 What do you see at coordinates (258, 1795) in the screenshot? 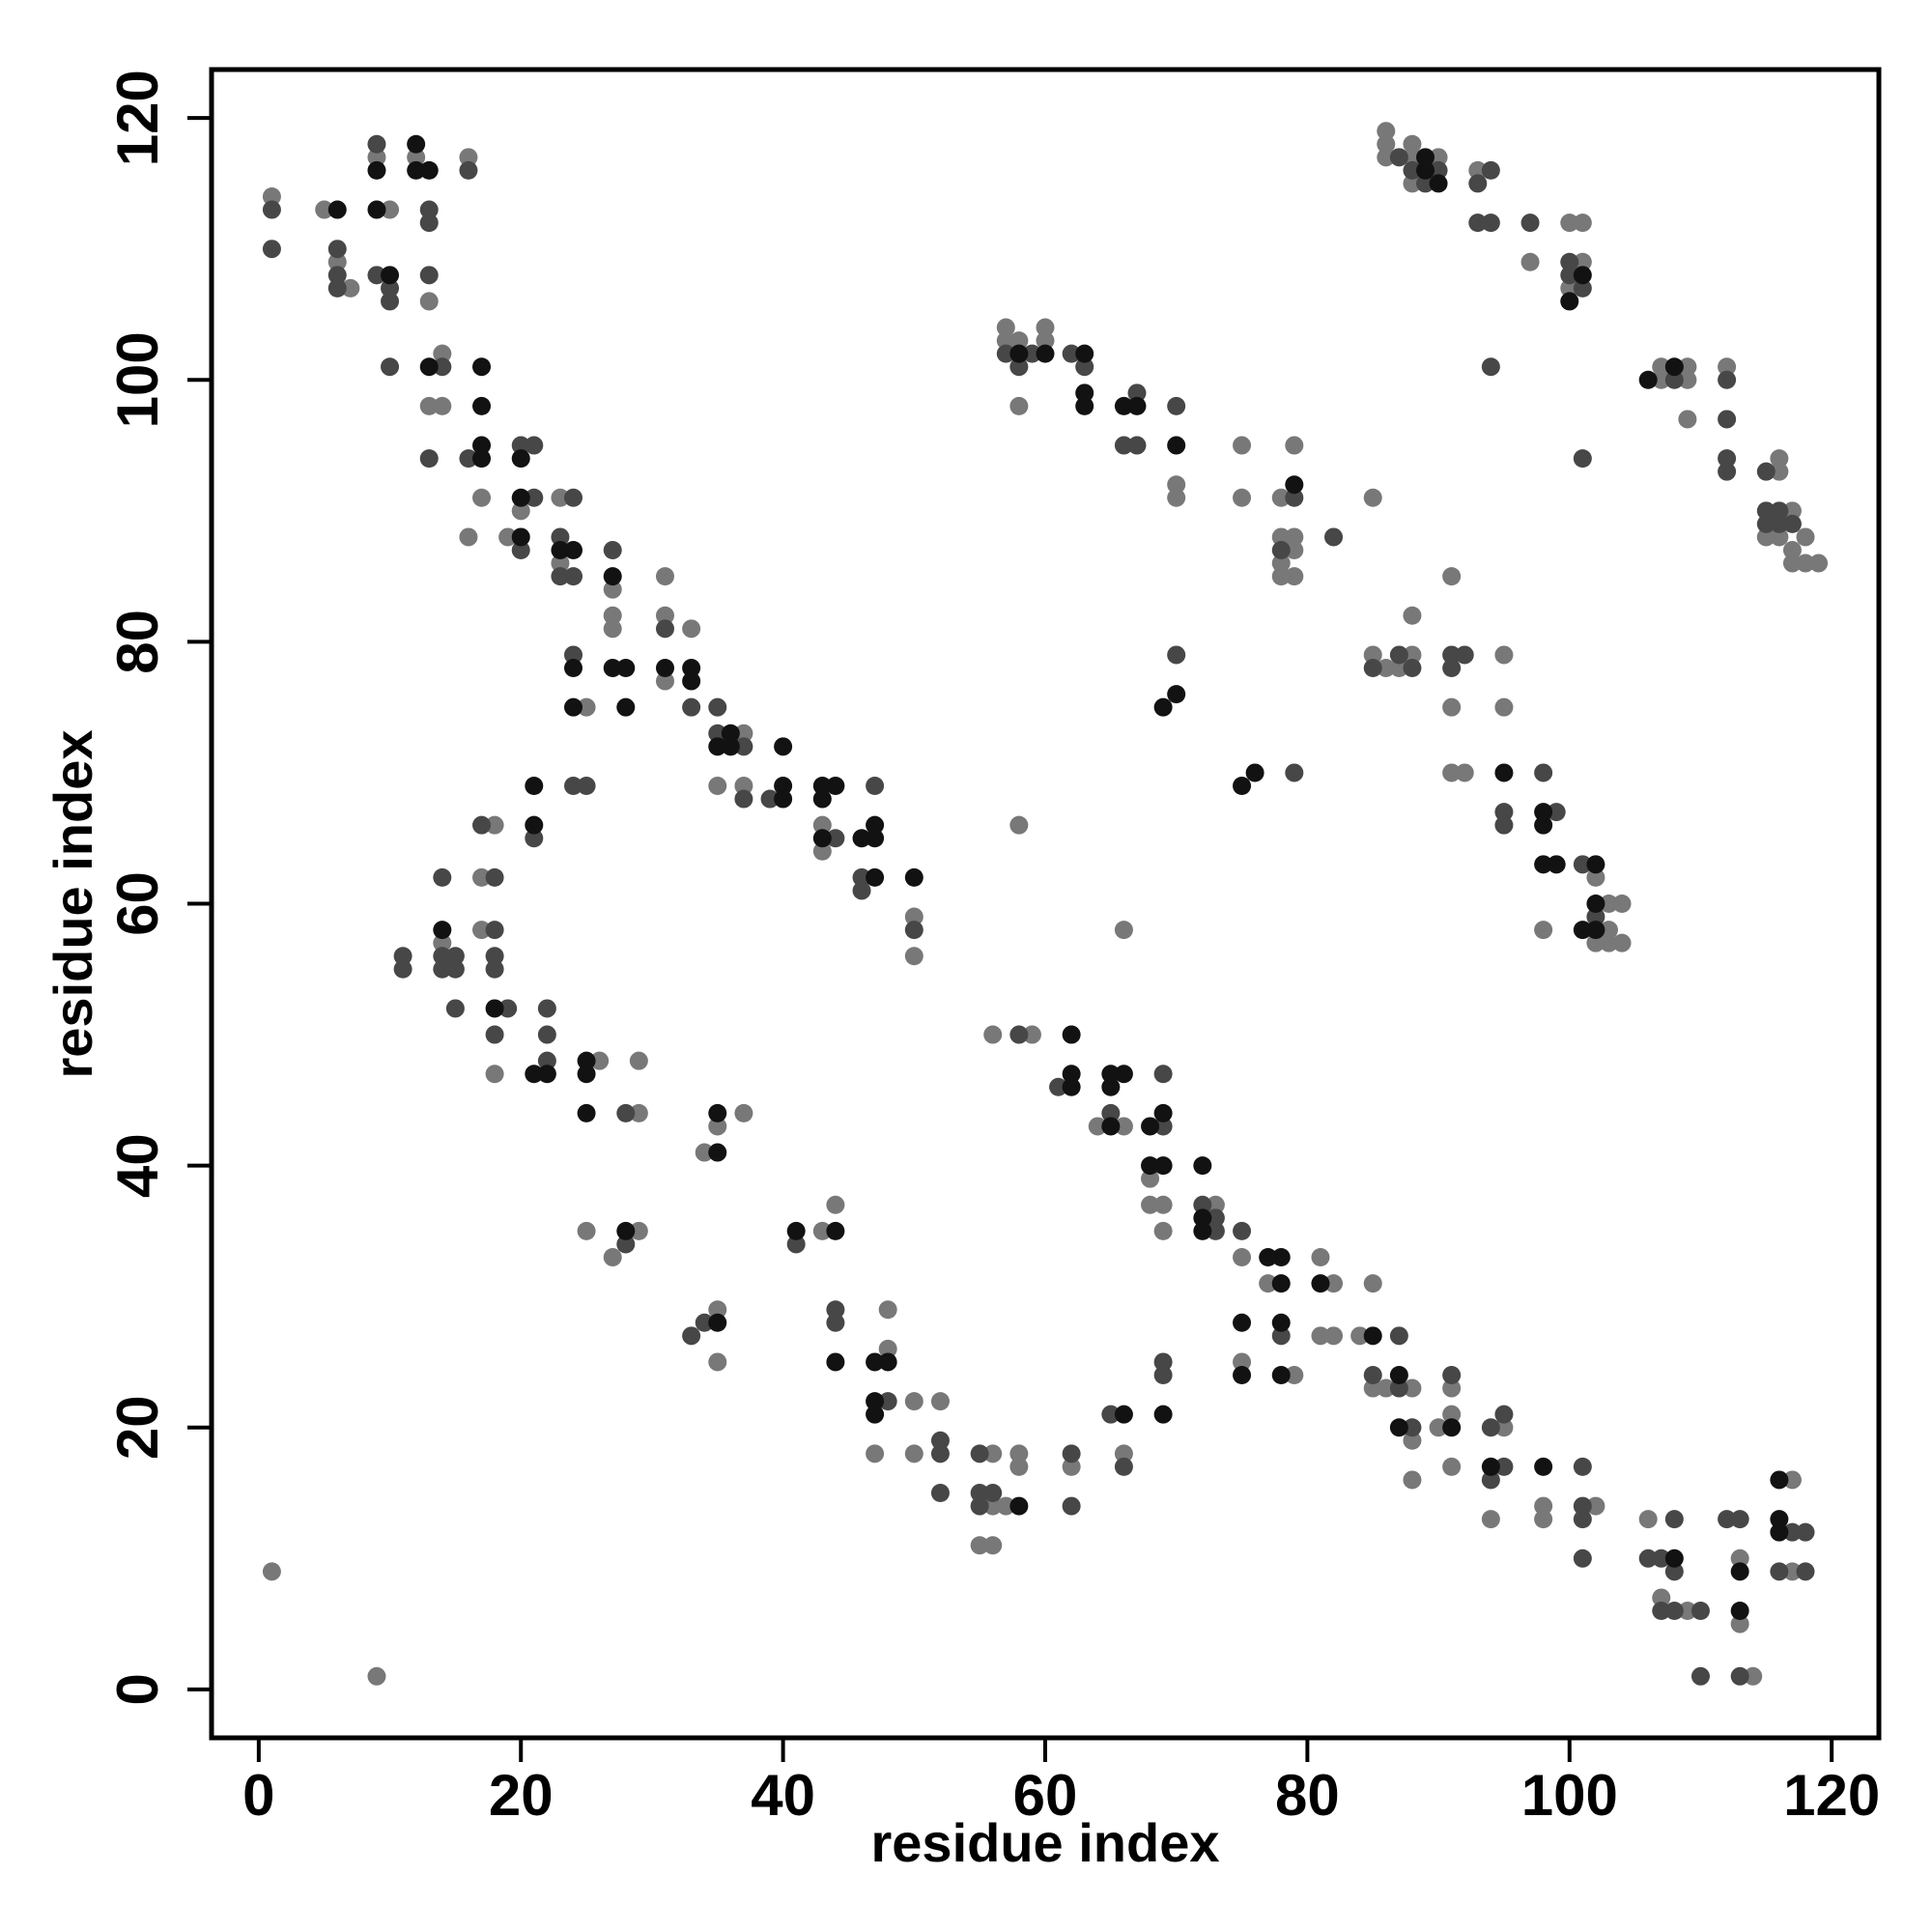
I see `x-tick-label: 0` at bounding box center [258, 1795].